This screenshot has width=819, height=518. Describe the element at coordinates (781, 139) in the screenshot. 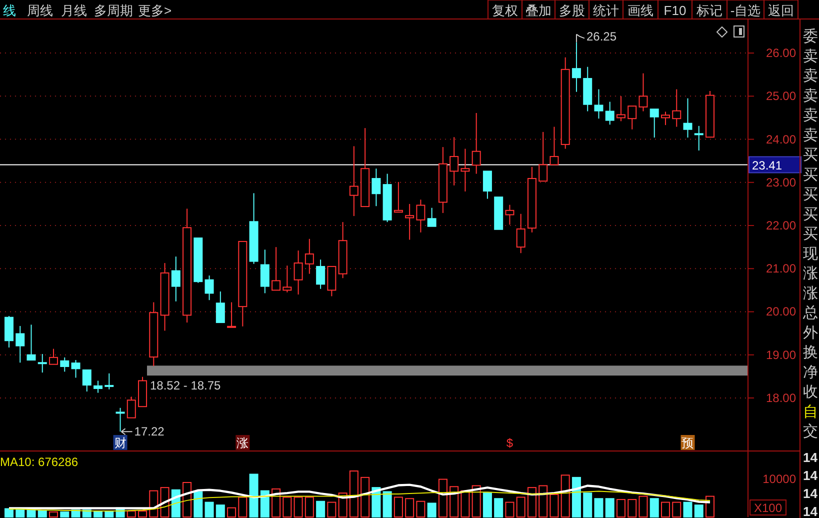

I see `y-tick-label: 24.00` at that location.